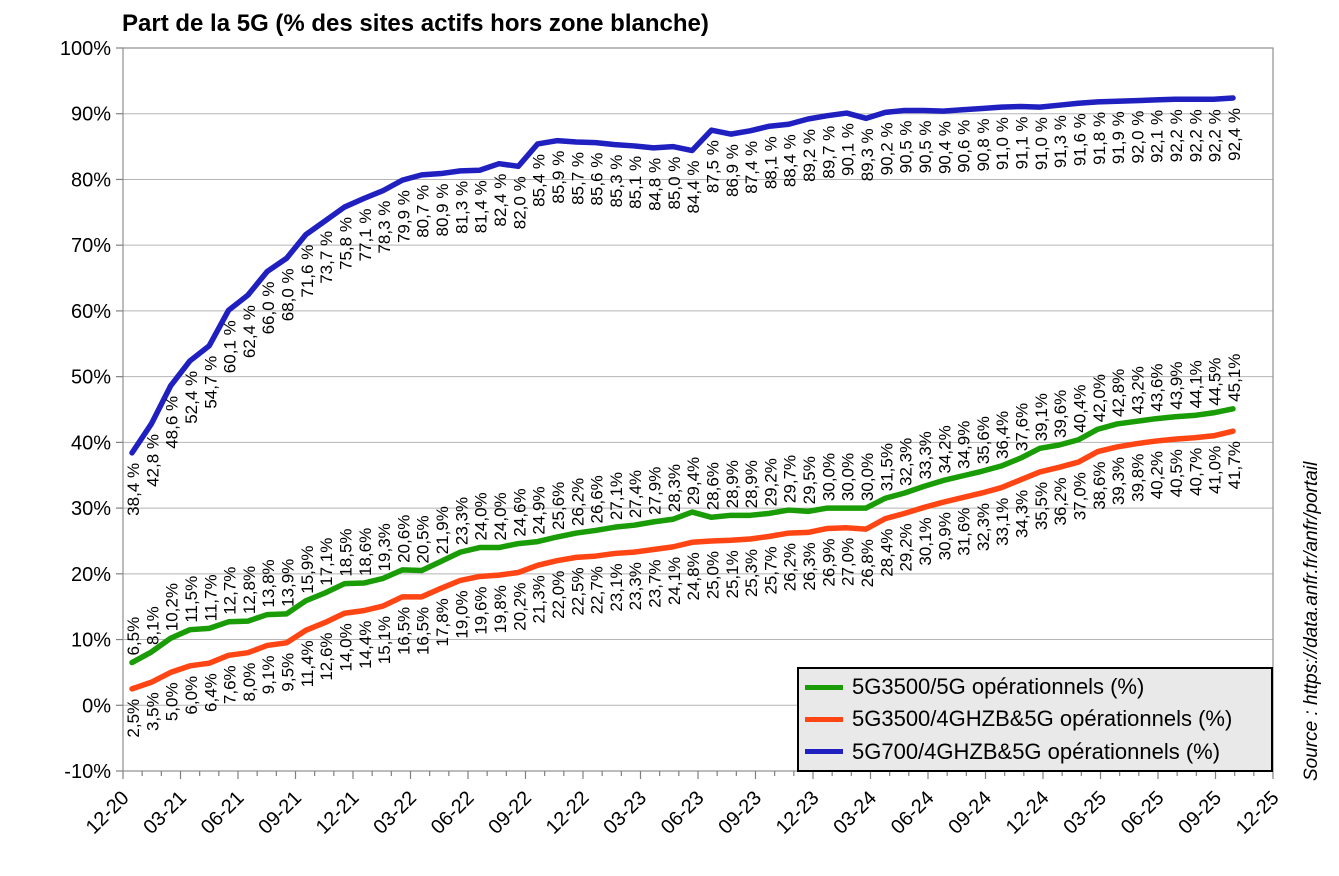 The height and width of the screenshot is (876, 1339). Describe the element at coordinates (461, 614) in the screenshot. I see `data-label: 19,0%` at that location.